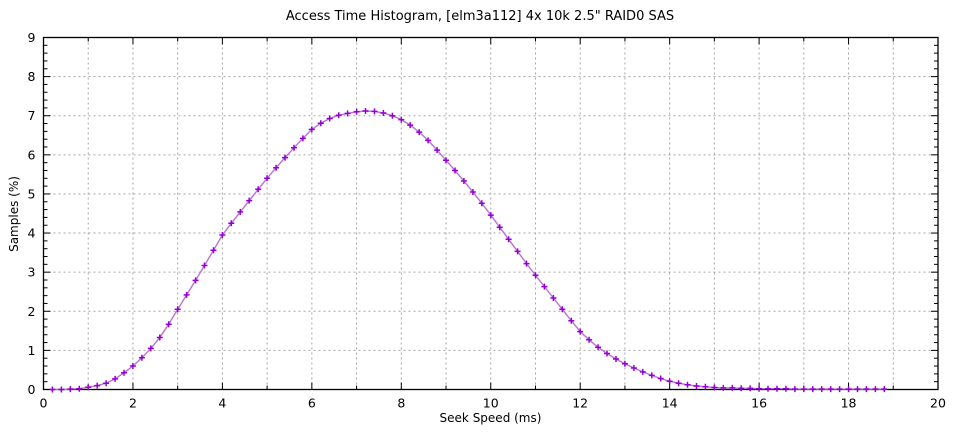 This screenshot has width=960, height=432. I want to click on x-tick-label: 2, so click(133, 403).